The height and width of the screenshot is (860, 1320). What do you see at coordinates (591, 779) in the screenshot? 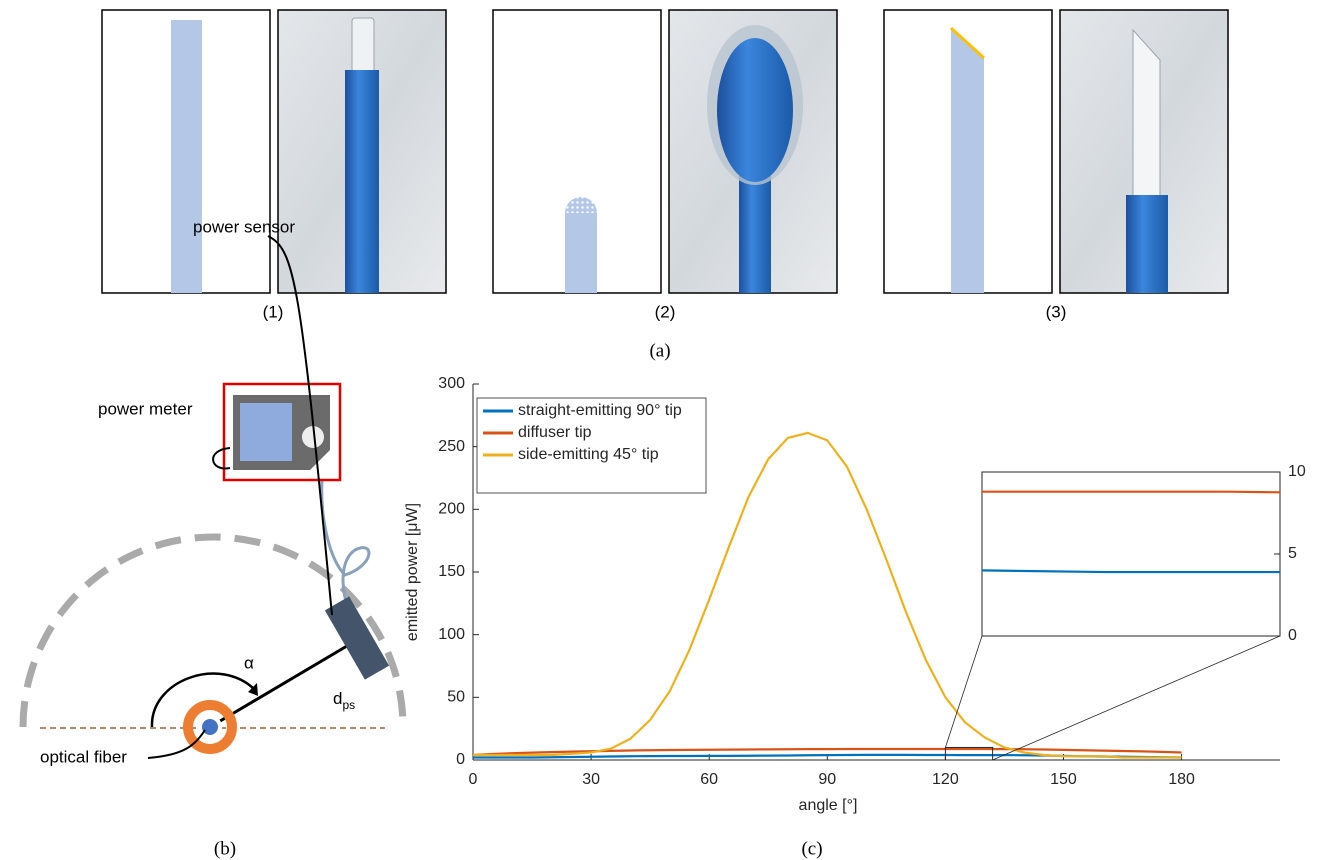
I see `x-tick-label: 30` at bounding box center [591, 779].